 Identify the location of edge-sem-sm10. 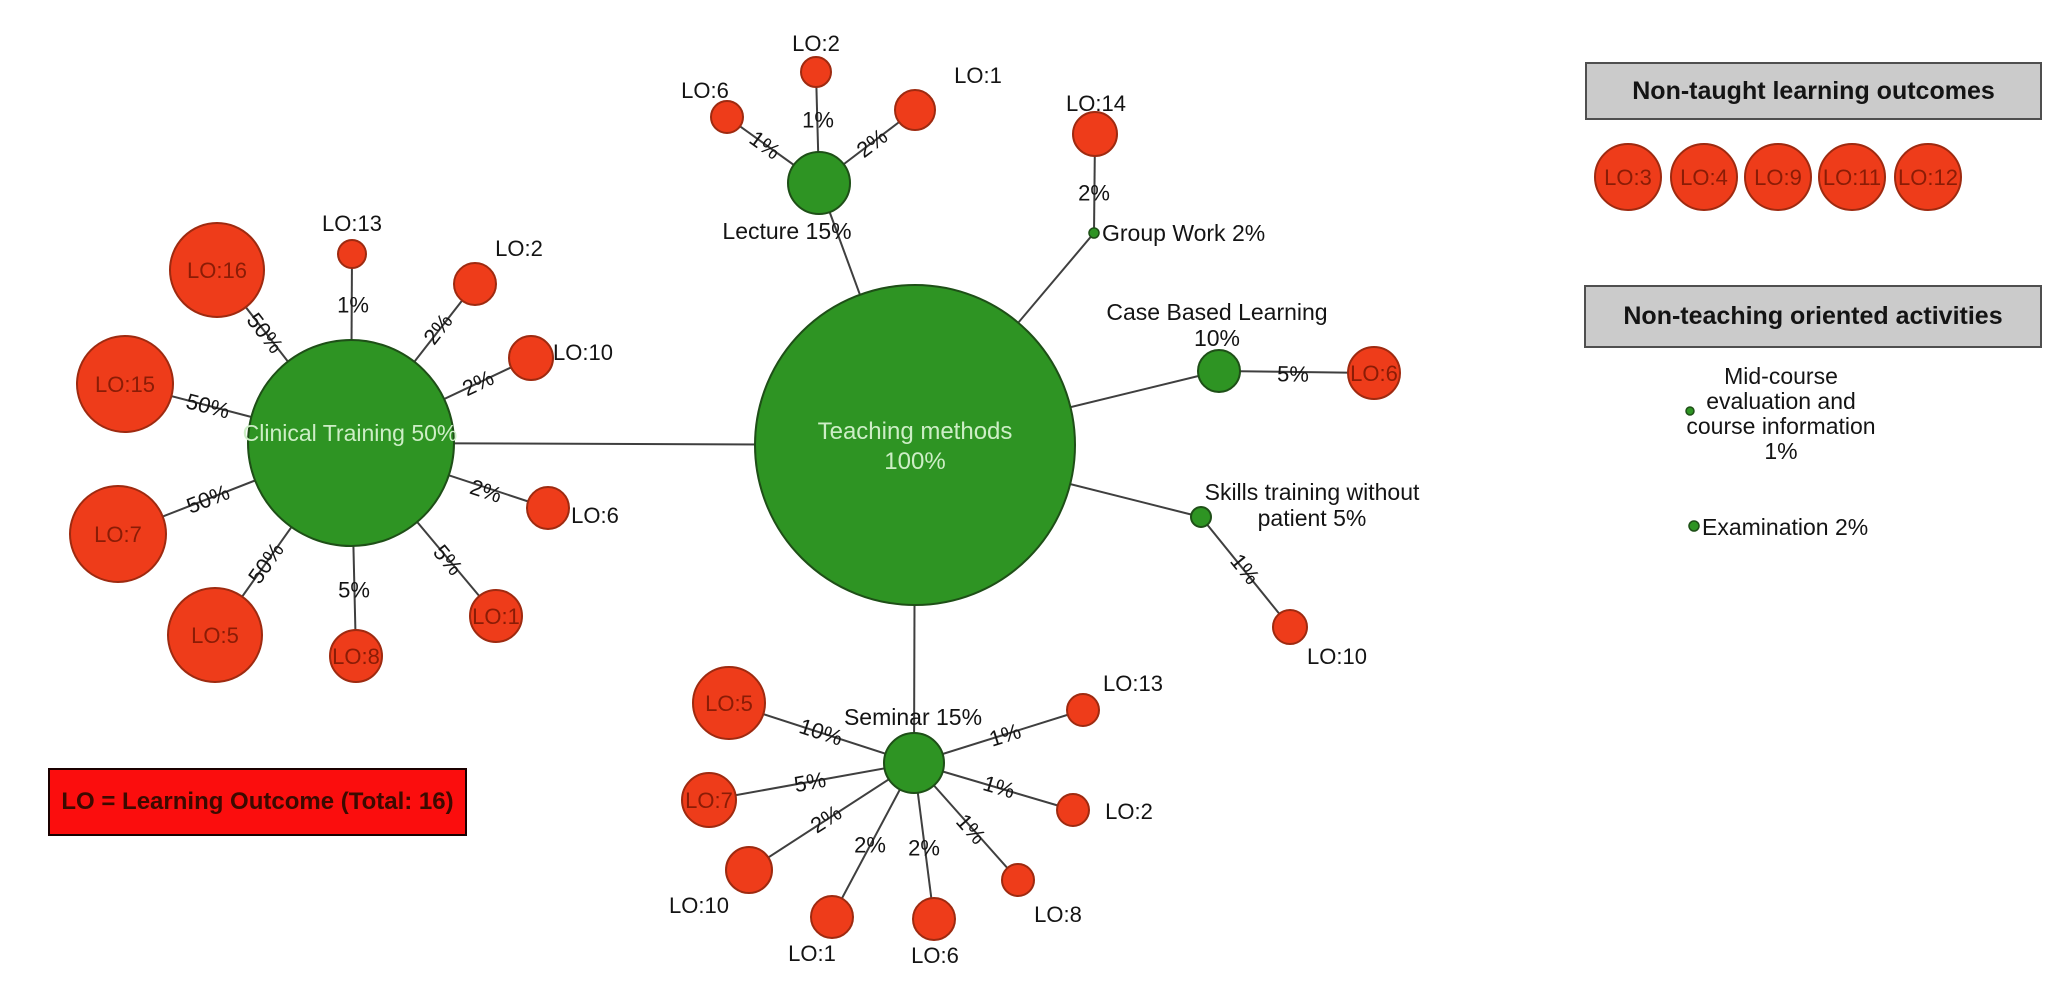
(831, 816).